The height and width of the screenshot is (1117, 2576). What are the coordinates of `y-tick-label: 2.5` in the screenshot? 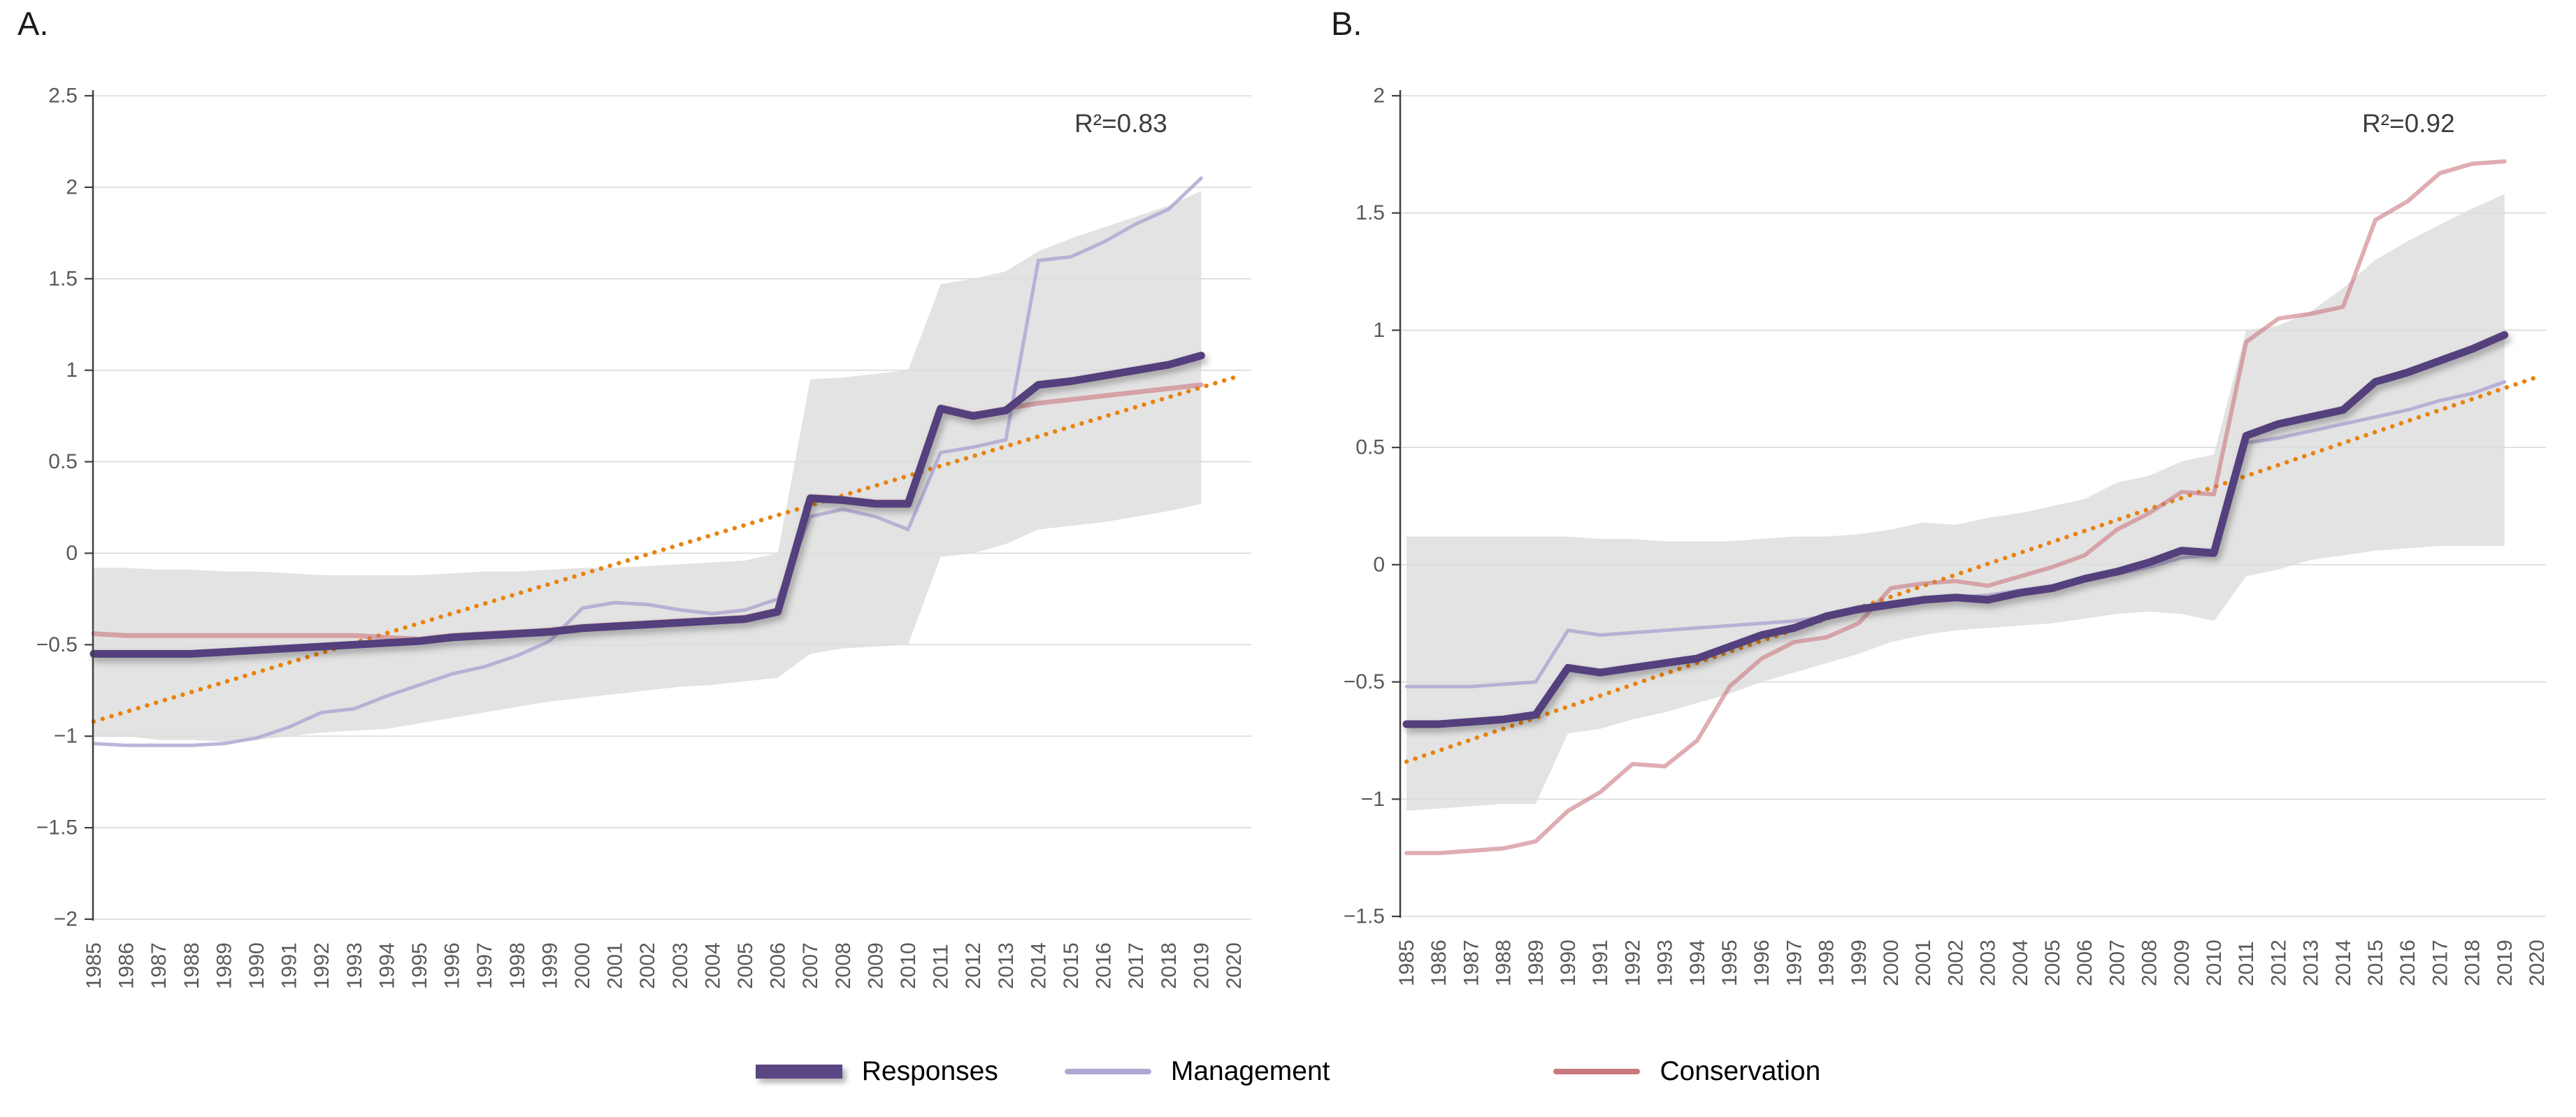 It's located at (63, 96).